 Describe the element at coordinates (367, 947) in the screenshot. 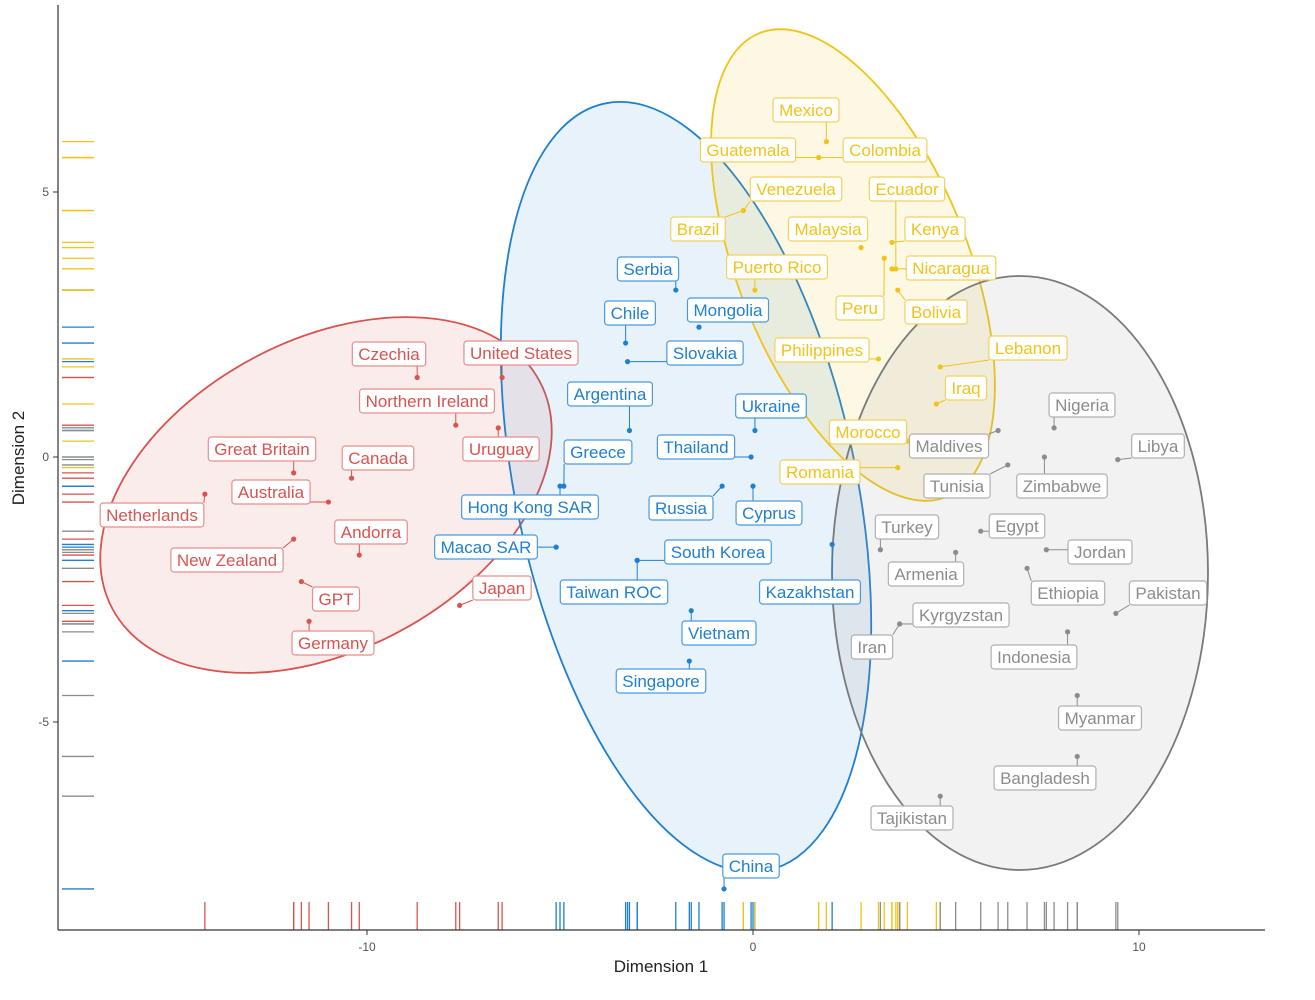

I see `x-tick-label: -10` at that location.